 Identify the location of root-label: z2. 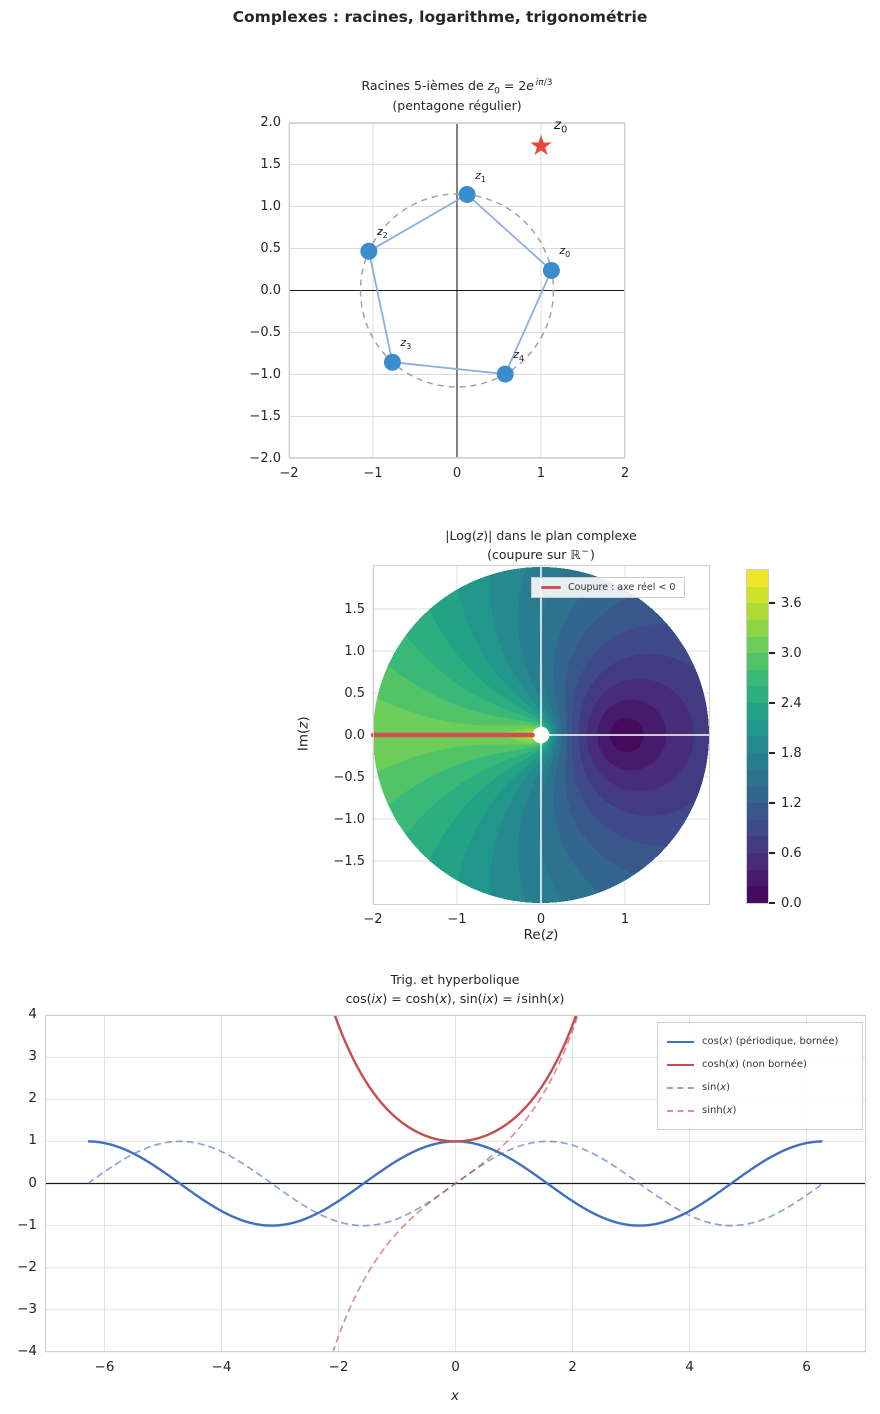
(382, 233).